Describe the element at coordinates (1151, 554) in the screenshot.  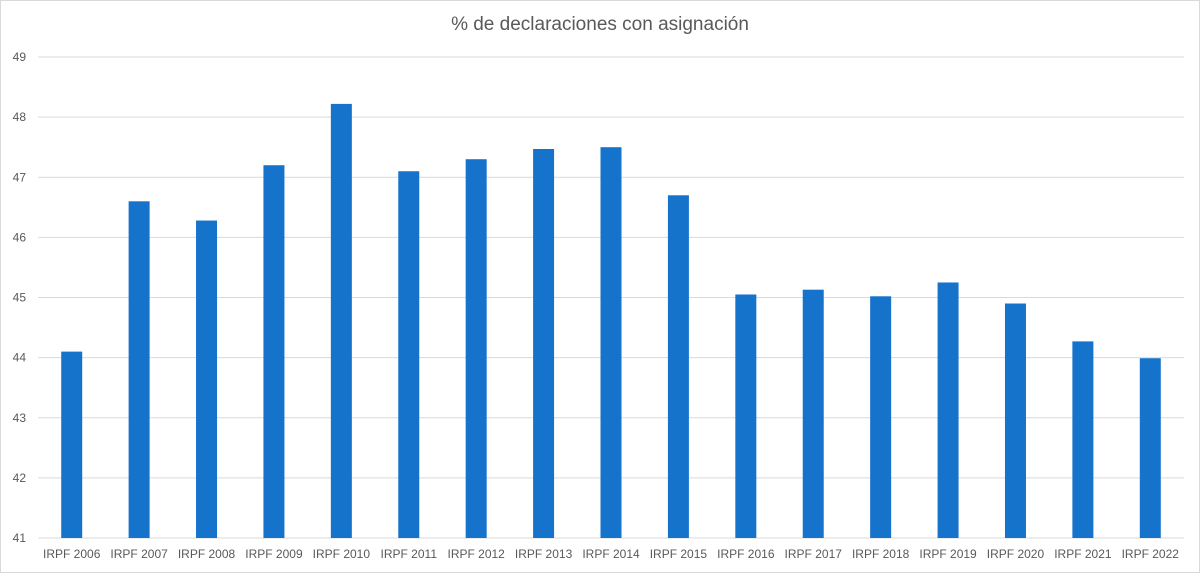
I see `x-tick-label: IRPF 2022` at that location.